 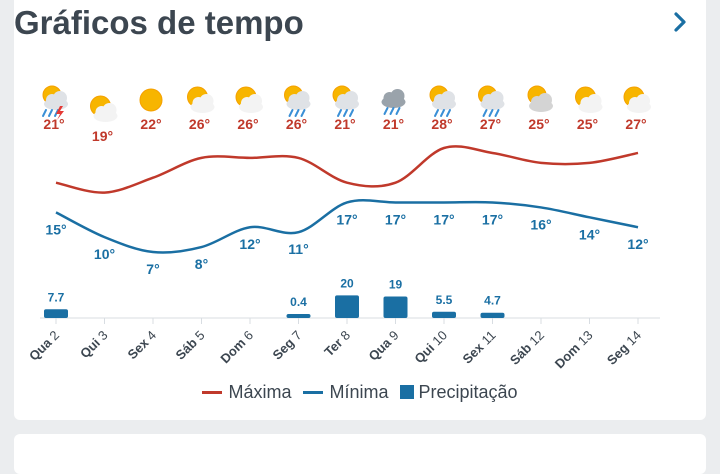 What do you see at coordinates (260, 391) in the screenshot?
I see `legend-max-label: Máxima` at bounding box center [260, 391].